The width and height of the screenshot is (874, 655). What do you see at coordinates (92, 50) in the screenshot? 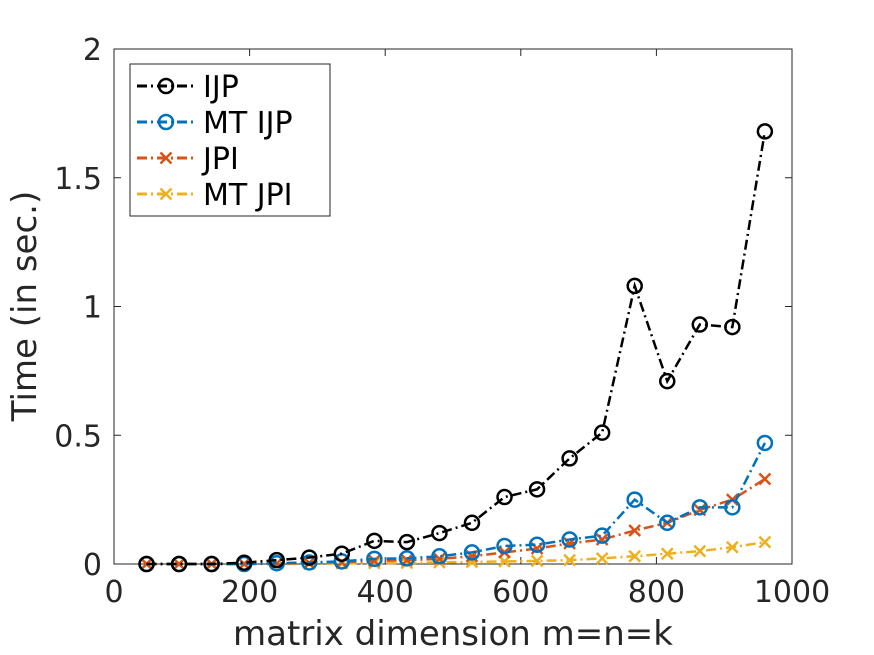
I see `y-tick-label: 2` at bounding box center [92, 50].